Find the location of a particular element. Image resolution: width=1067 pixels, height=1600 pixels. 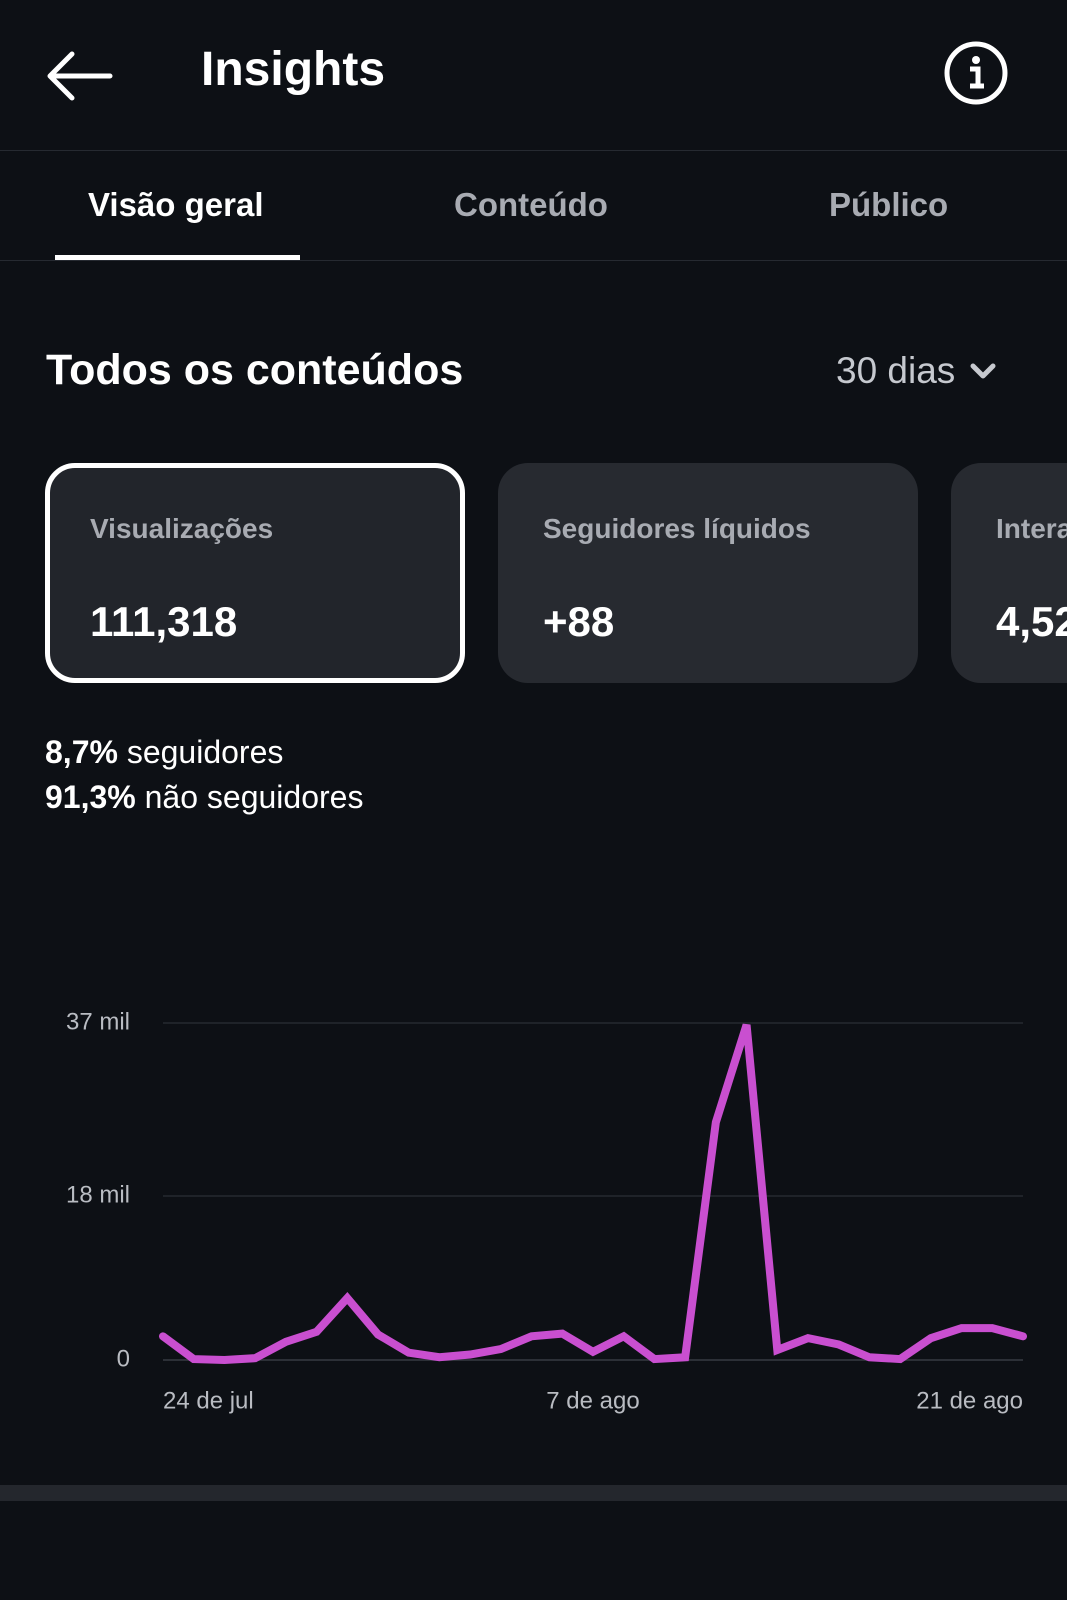

card-label: Intera is located at coordinates (1031, 528).